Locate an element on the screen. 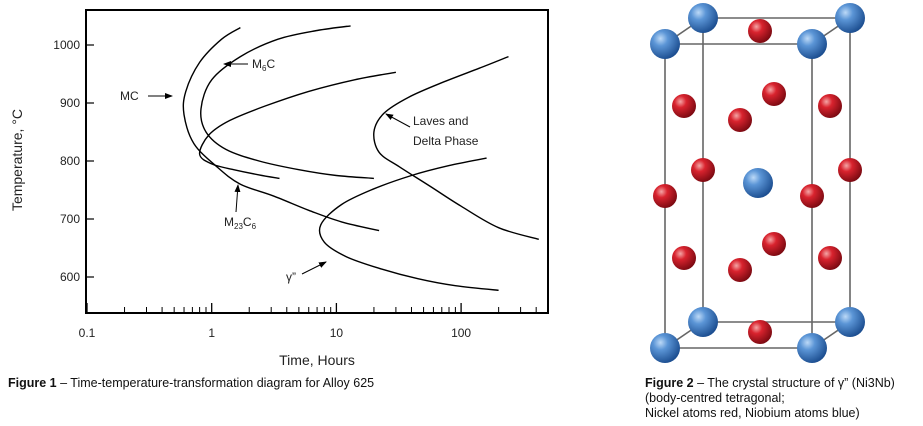 The image size is (923, 426). gamma-double-prime-curve is located at coordinates (408, 224).